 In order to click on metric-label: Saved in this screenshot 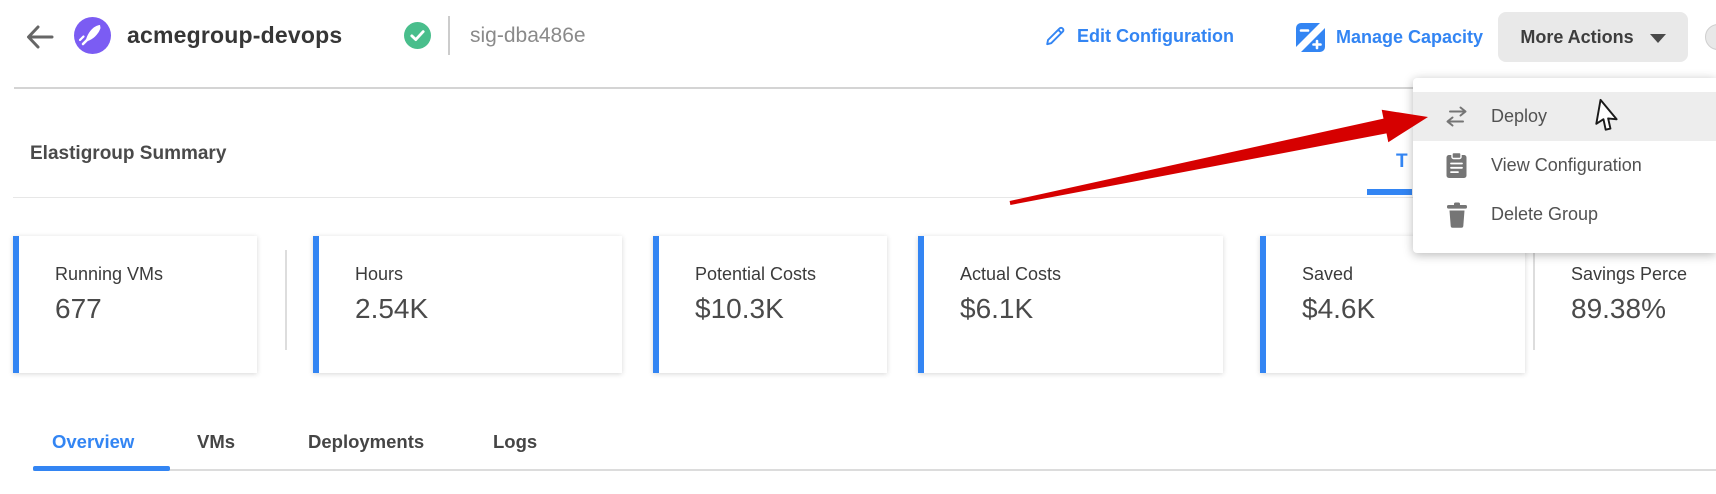, I will do `click(1328, 274)`.